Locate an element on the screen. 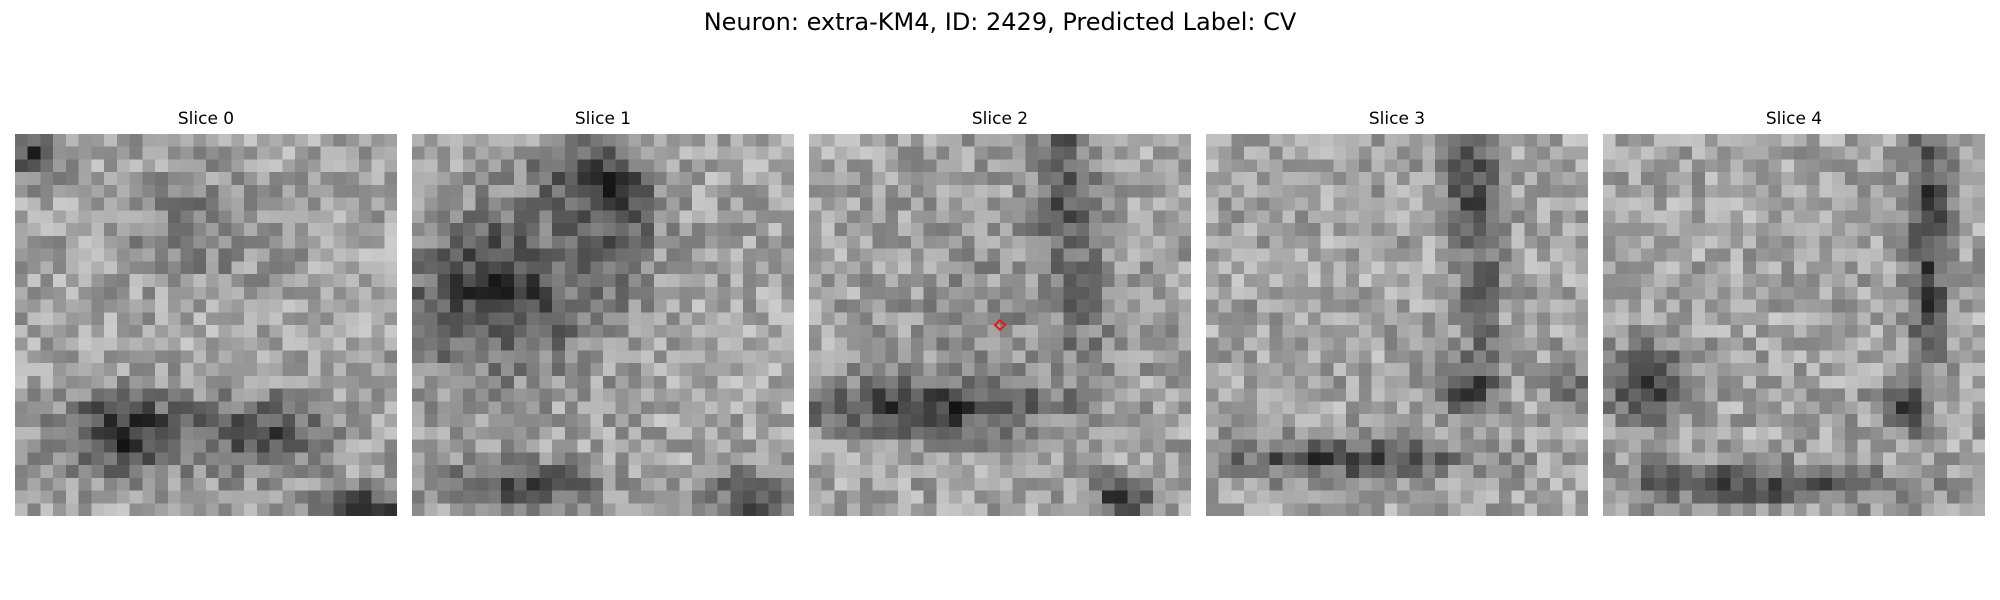 This screenshot has height=600, width=2000. slice-title-1: Slice 1 is located at coordinates (603, 119).